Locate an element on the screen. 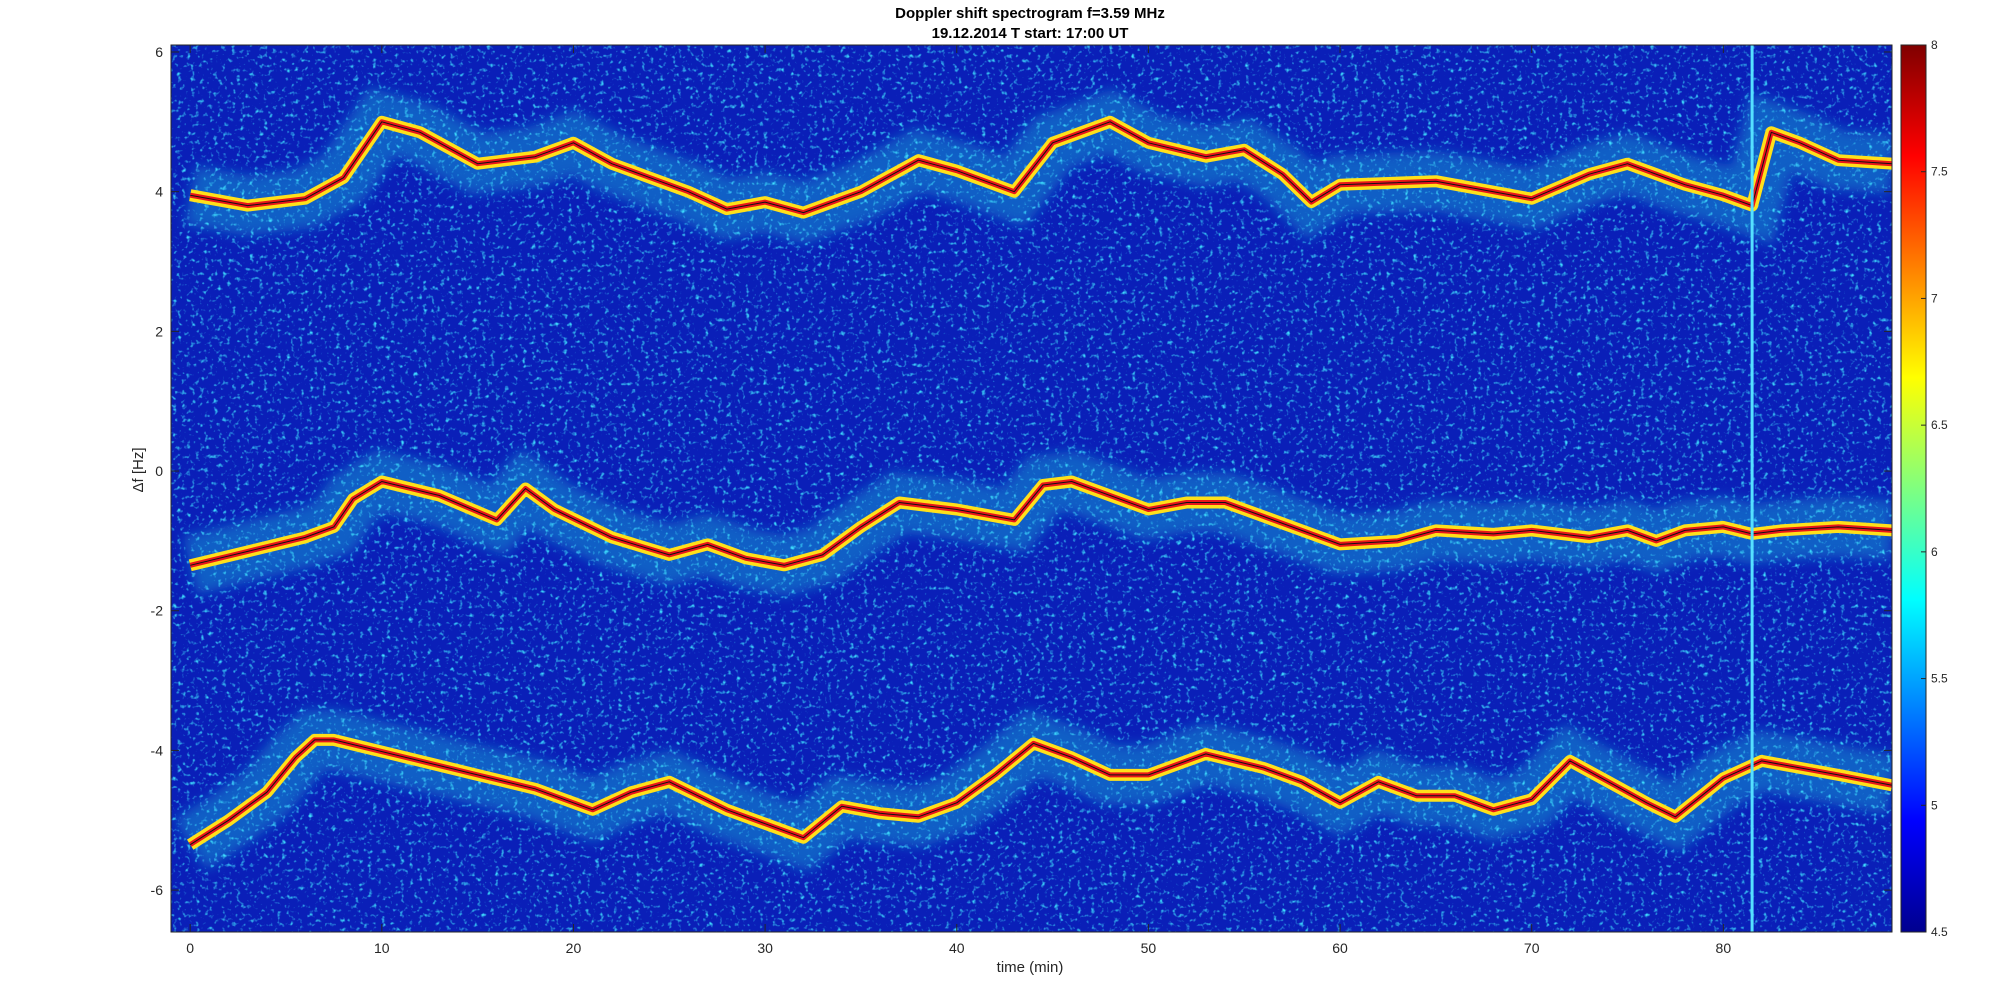 The image size is (2000, 995). x-tick-label: 80 is located at coordinates (1724, 948).